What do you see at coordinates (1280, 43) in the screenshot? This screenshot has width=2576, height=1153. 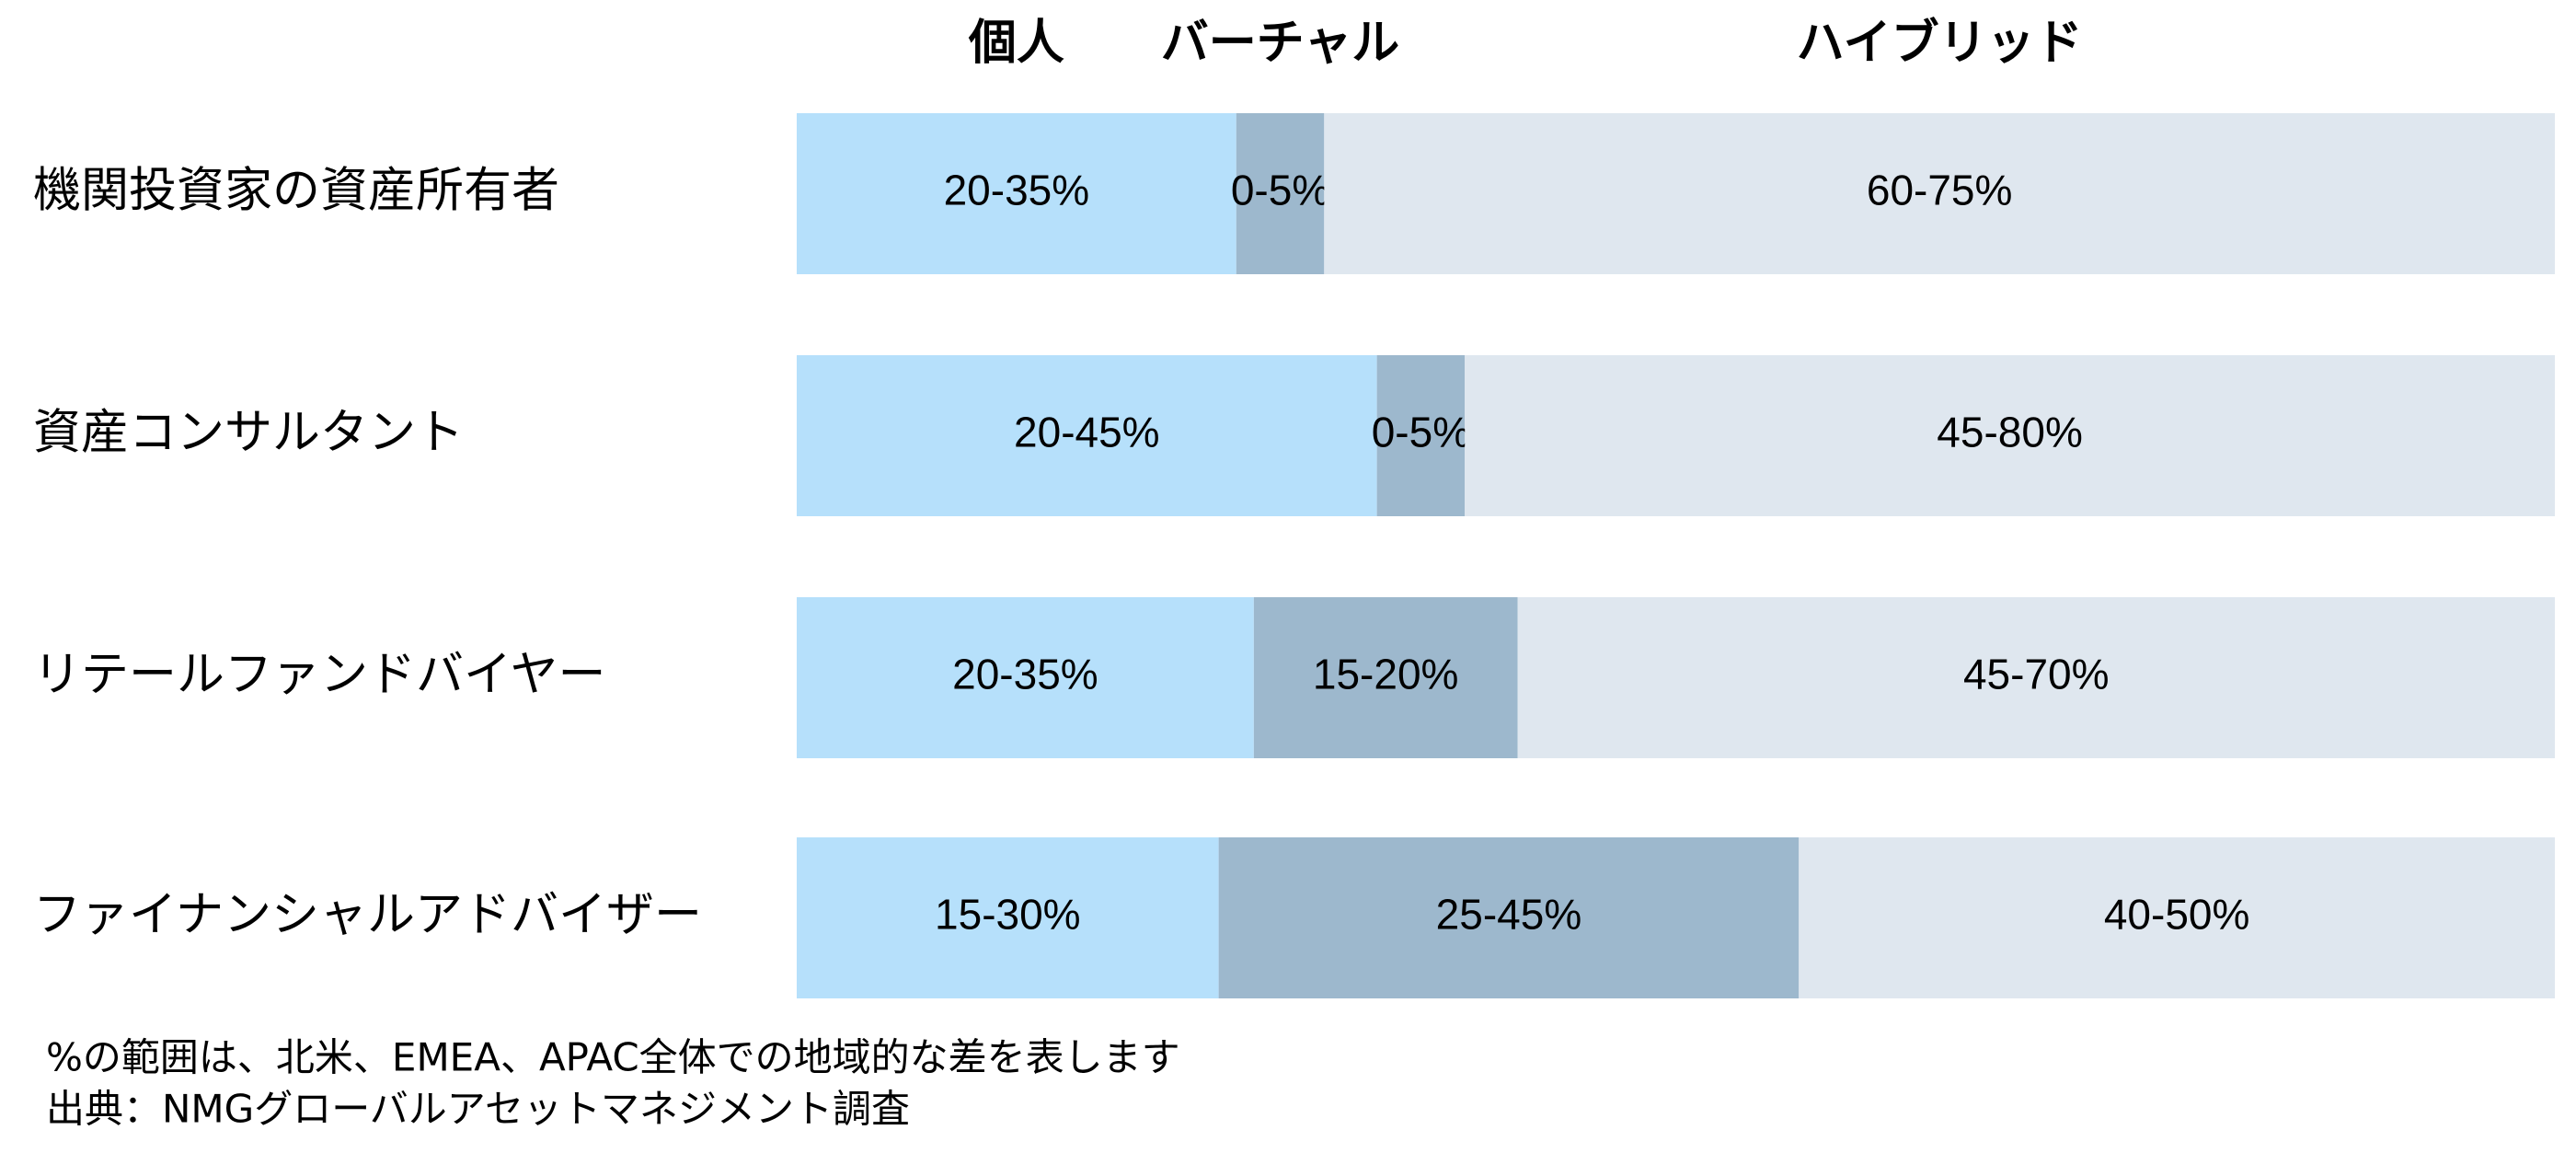 I see `legend-label: バーチャル` at bounding box center [1280, 43].